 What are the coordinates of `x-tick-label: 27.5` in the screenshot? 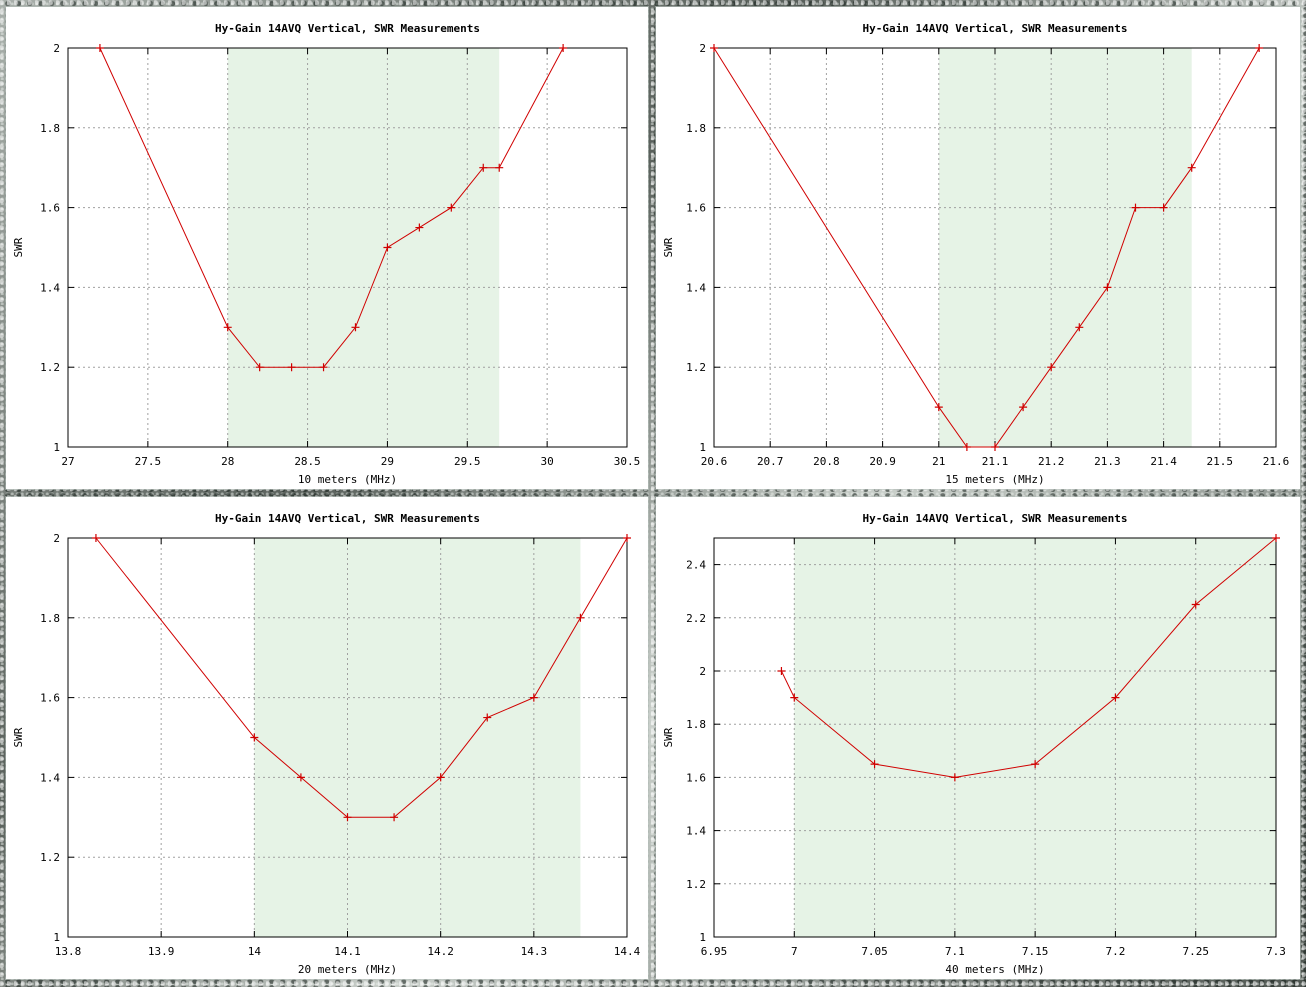 It's located at (148, 461).